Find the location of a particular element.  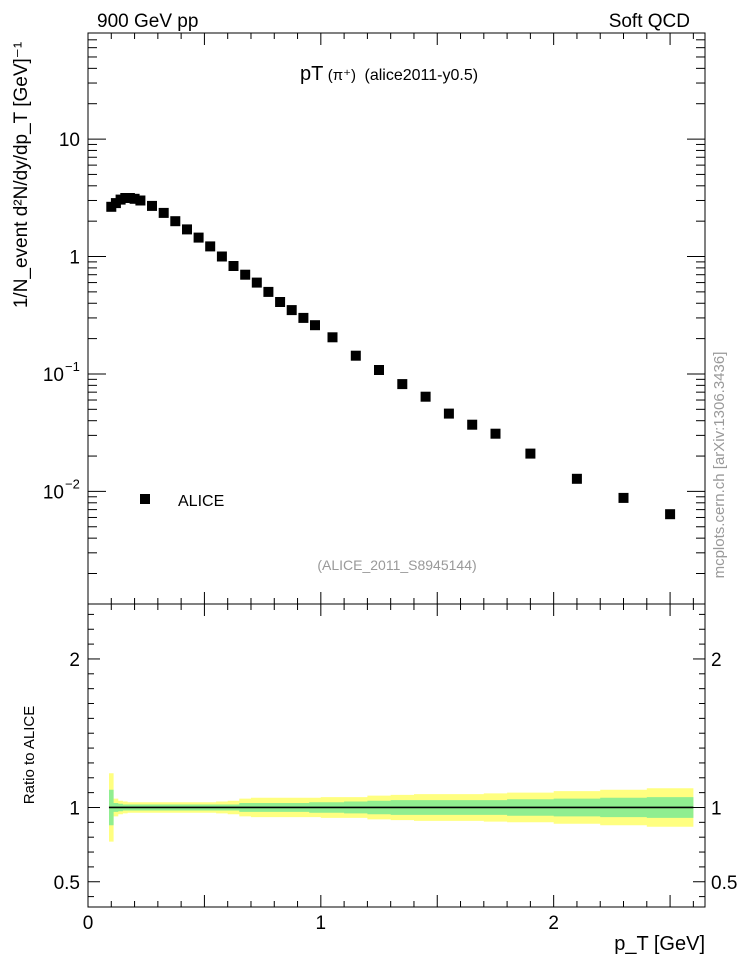

ratio-y-tick-label-right: 0.5 is located at coordinates (724, 883).